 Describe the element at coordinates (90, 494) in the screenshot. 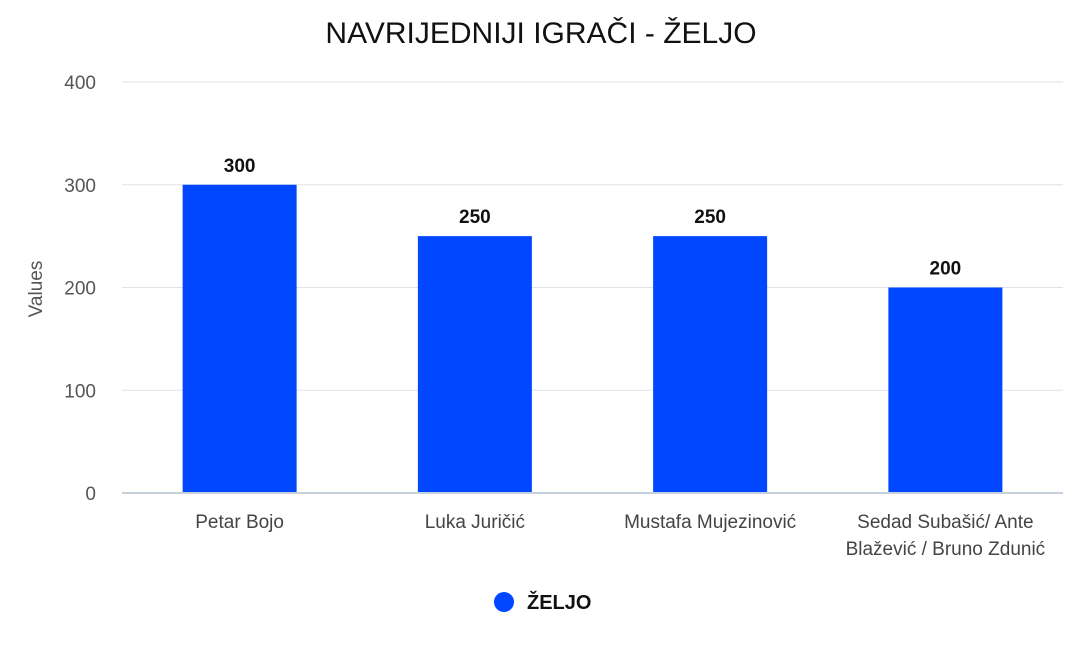

I see `y-tick-label: 0` at that location.